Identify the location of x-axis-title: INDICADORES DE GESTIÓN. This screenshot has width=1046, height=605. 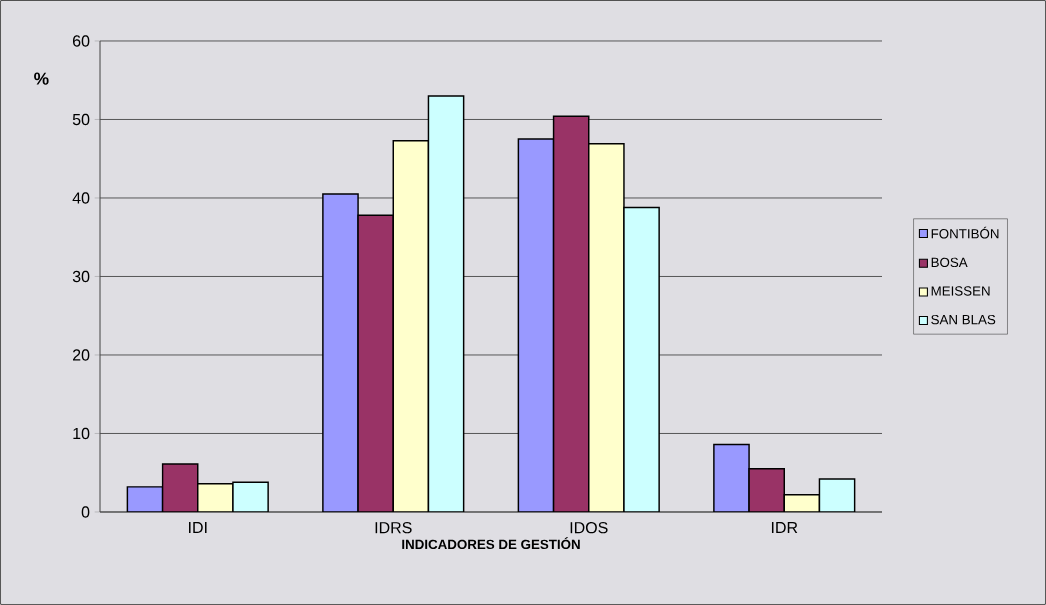
(491, 543).